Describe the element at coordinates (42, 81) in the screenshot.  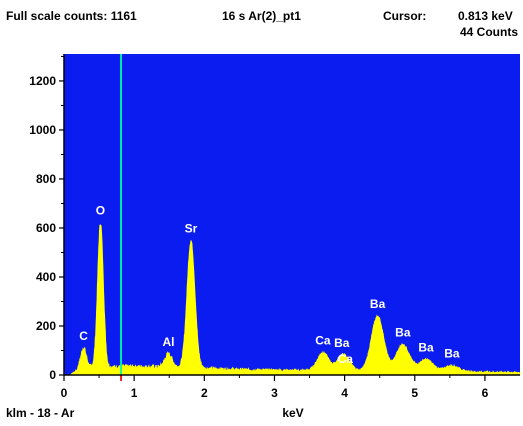
I see `y-tick-label: 1200` at that location.